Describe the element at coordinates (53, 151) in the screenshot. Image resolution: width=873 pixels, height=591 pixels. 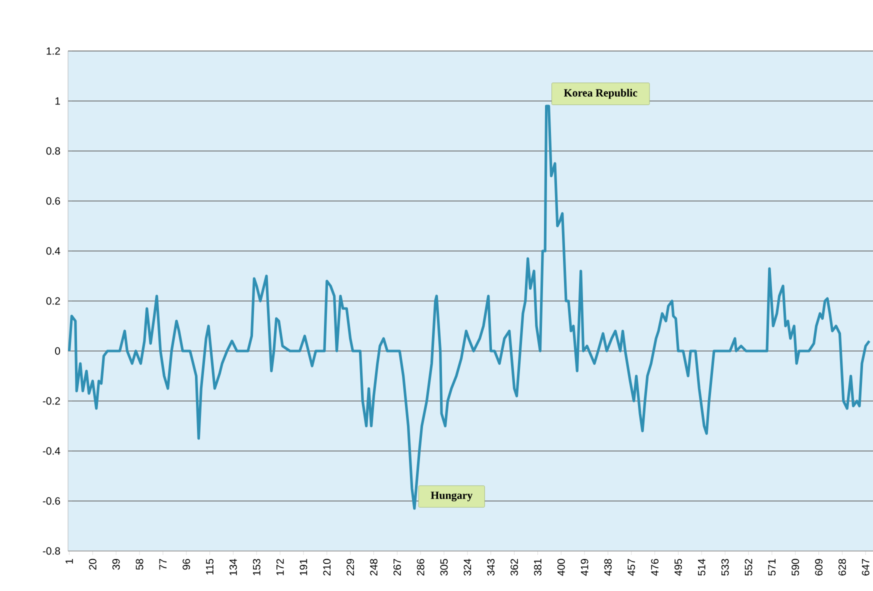
I see `y-tick-label: 0.8` at that location.